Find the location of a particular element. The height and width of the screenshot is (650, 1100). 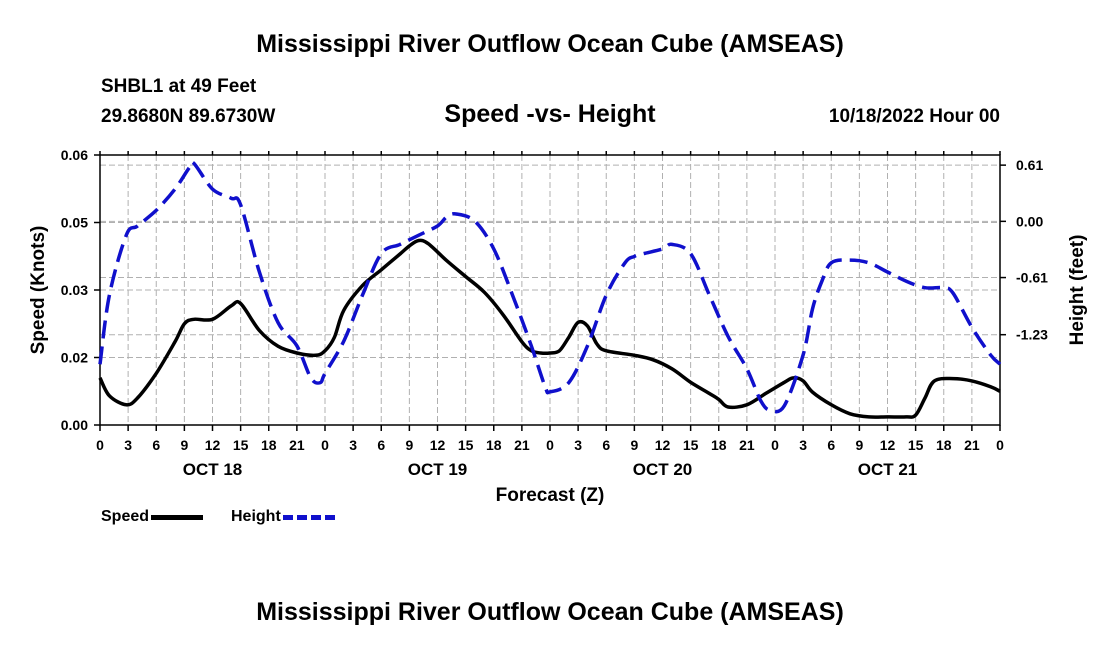

x-tick-label-10: 6 is located at coordinates (381, 445).